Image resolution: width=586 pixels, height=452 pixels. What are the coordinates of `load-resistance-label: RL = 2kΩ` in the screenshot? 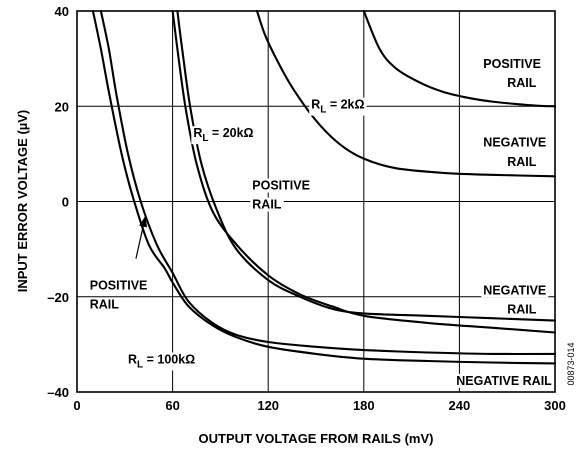 It's located at (337, 107).